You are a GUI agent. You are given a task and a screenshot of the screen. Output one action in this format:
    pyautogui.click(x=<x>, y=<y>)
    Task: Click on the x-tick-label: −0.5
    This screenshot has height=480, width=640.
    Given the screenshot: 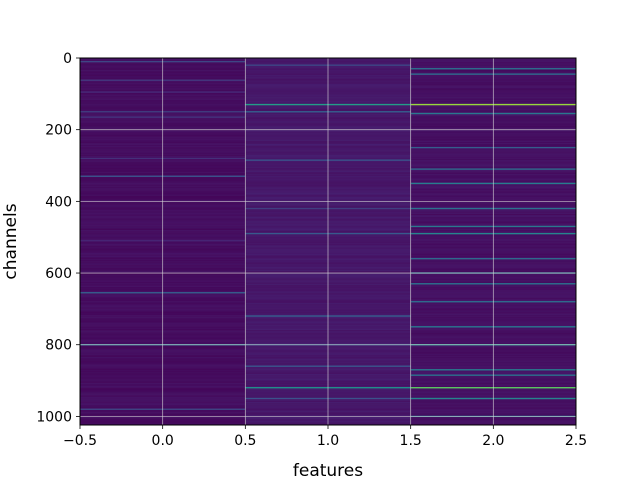 What is the action you would take?
    pyautogui.click(x=80, y=441)
    